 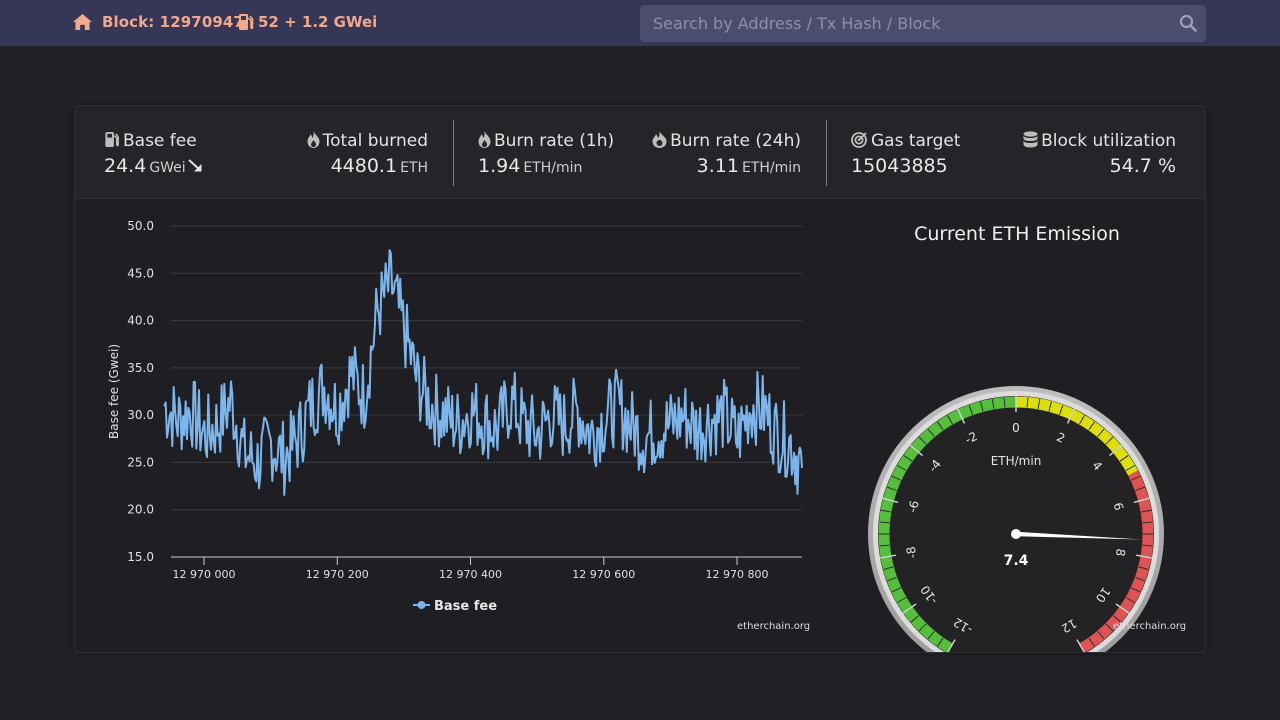 I want to click on block-number-link: Block: 12970947, so click(x=173, y=22).